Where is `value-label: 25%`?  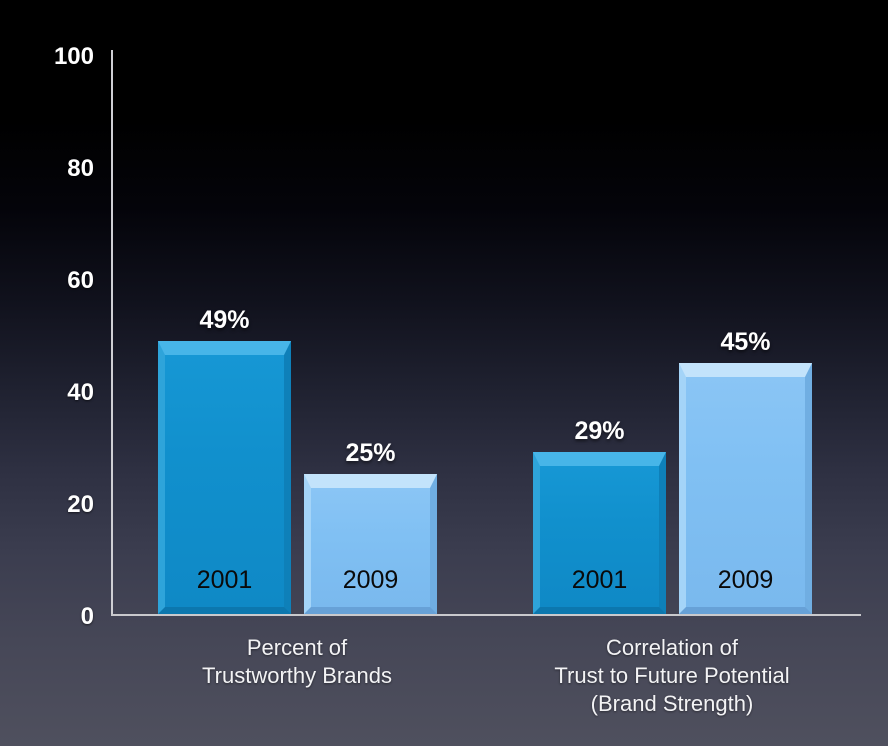
value-label: 25% is located at coordinates (370, 453).